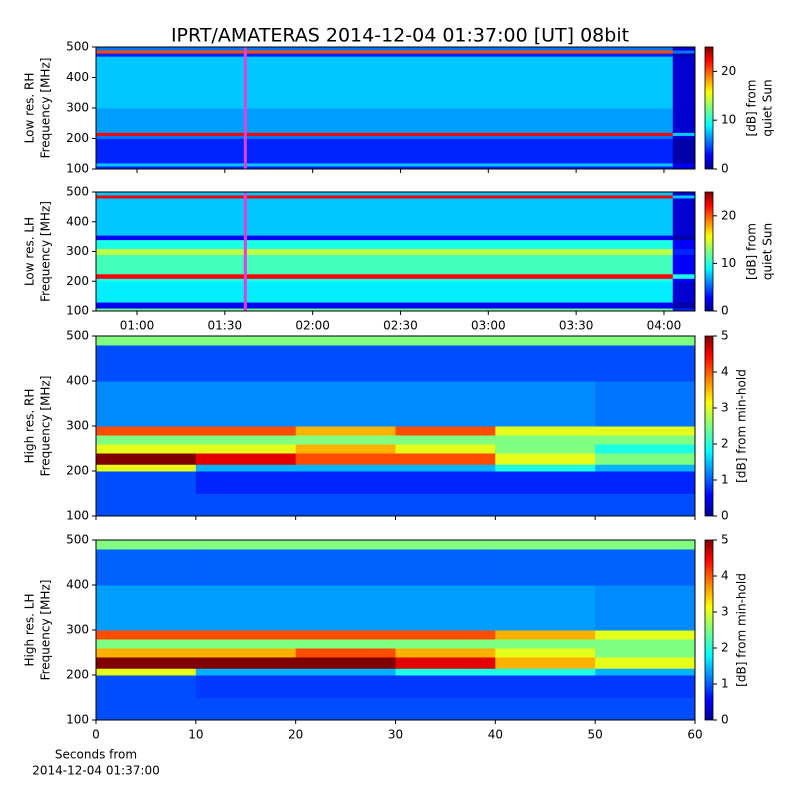 This screenshot has width=800, height=800. What do you see at coordinates (77, 221) in the screenshot?
I see `y-tick-label: 400` at bounding box center [77, 221].